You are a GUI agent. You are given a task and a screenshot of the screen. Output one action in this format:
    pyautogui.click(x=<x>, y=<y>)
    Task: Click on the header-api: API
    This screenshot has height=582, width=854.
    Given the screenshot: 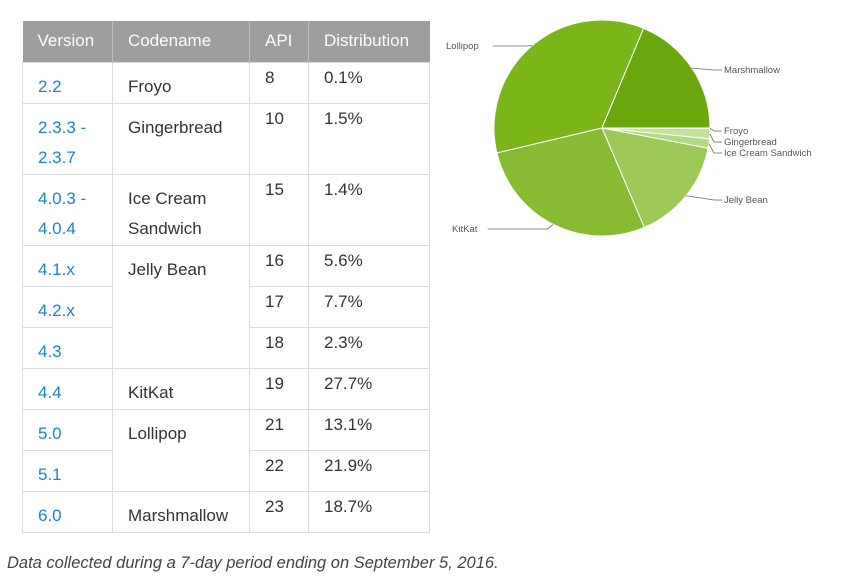 What is the action you would take?
    pyautogui.click(x=279, y=41)
    